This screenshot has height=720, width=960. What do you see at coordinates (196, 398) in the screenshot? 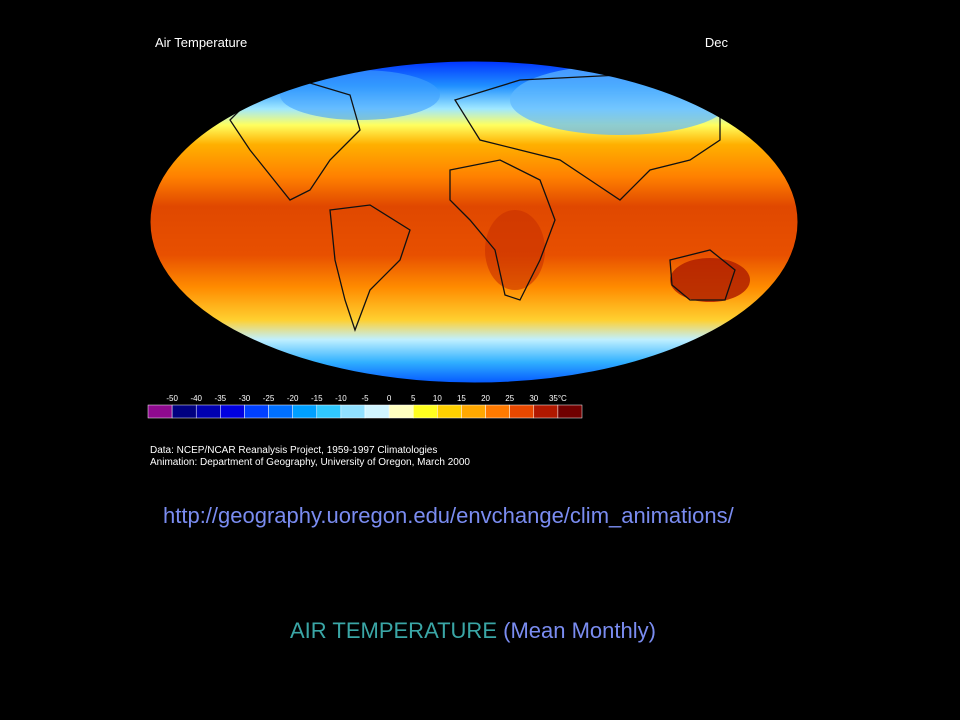
I see `legend-label: -40` at bounding box center [196, 398].